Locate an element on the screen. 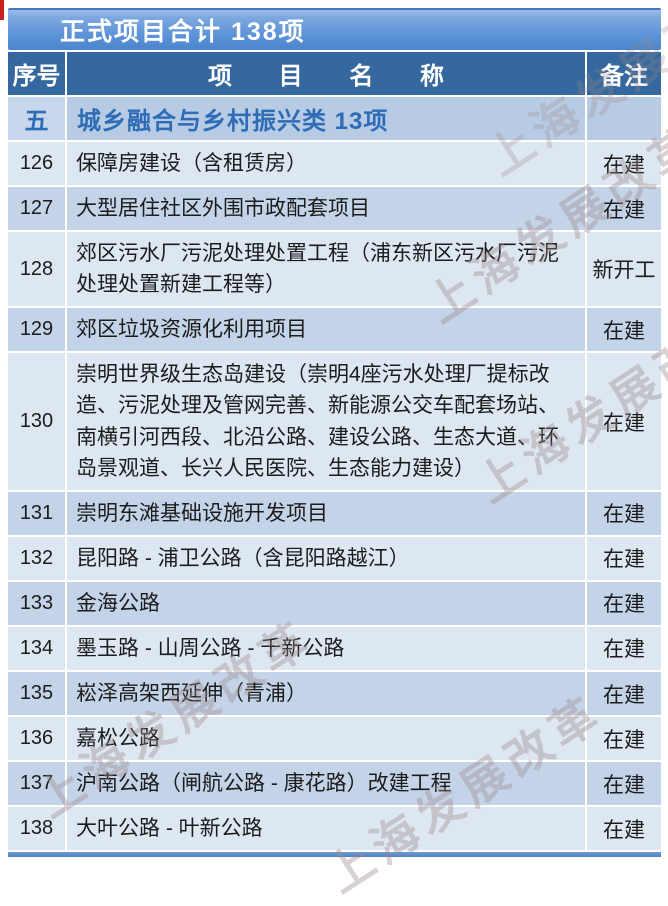 The width and height of the screenshot is (668, 906). table-row: 138 大叶公路 - 叶新公路 在建 is located at coordinates (334, 829).